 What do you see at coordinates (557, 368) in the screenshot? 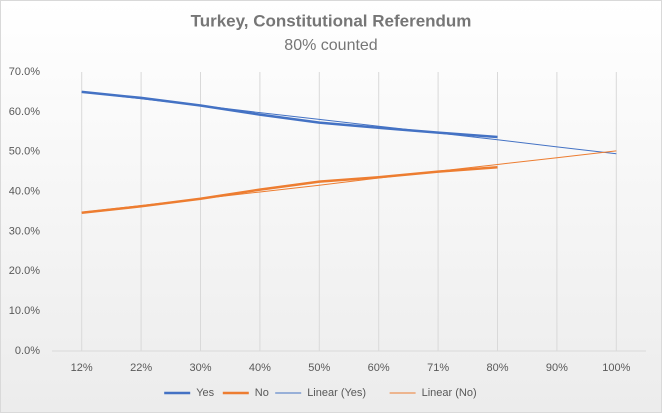
I see `x-tick-label: 90%` at bounding box center [557, 368].